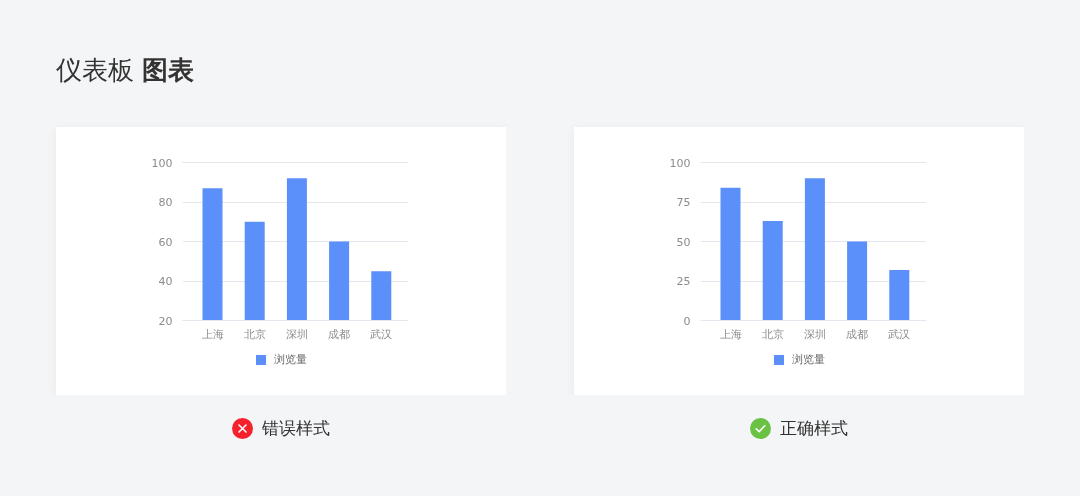  What do you see at coordinates (165, 281) in the screenshot?
I see `y-tick-label: 40` at bounding box center [165, 281].